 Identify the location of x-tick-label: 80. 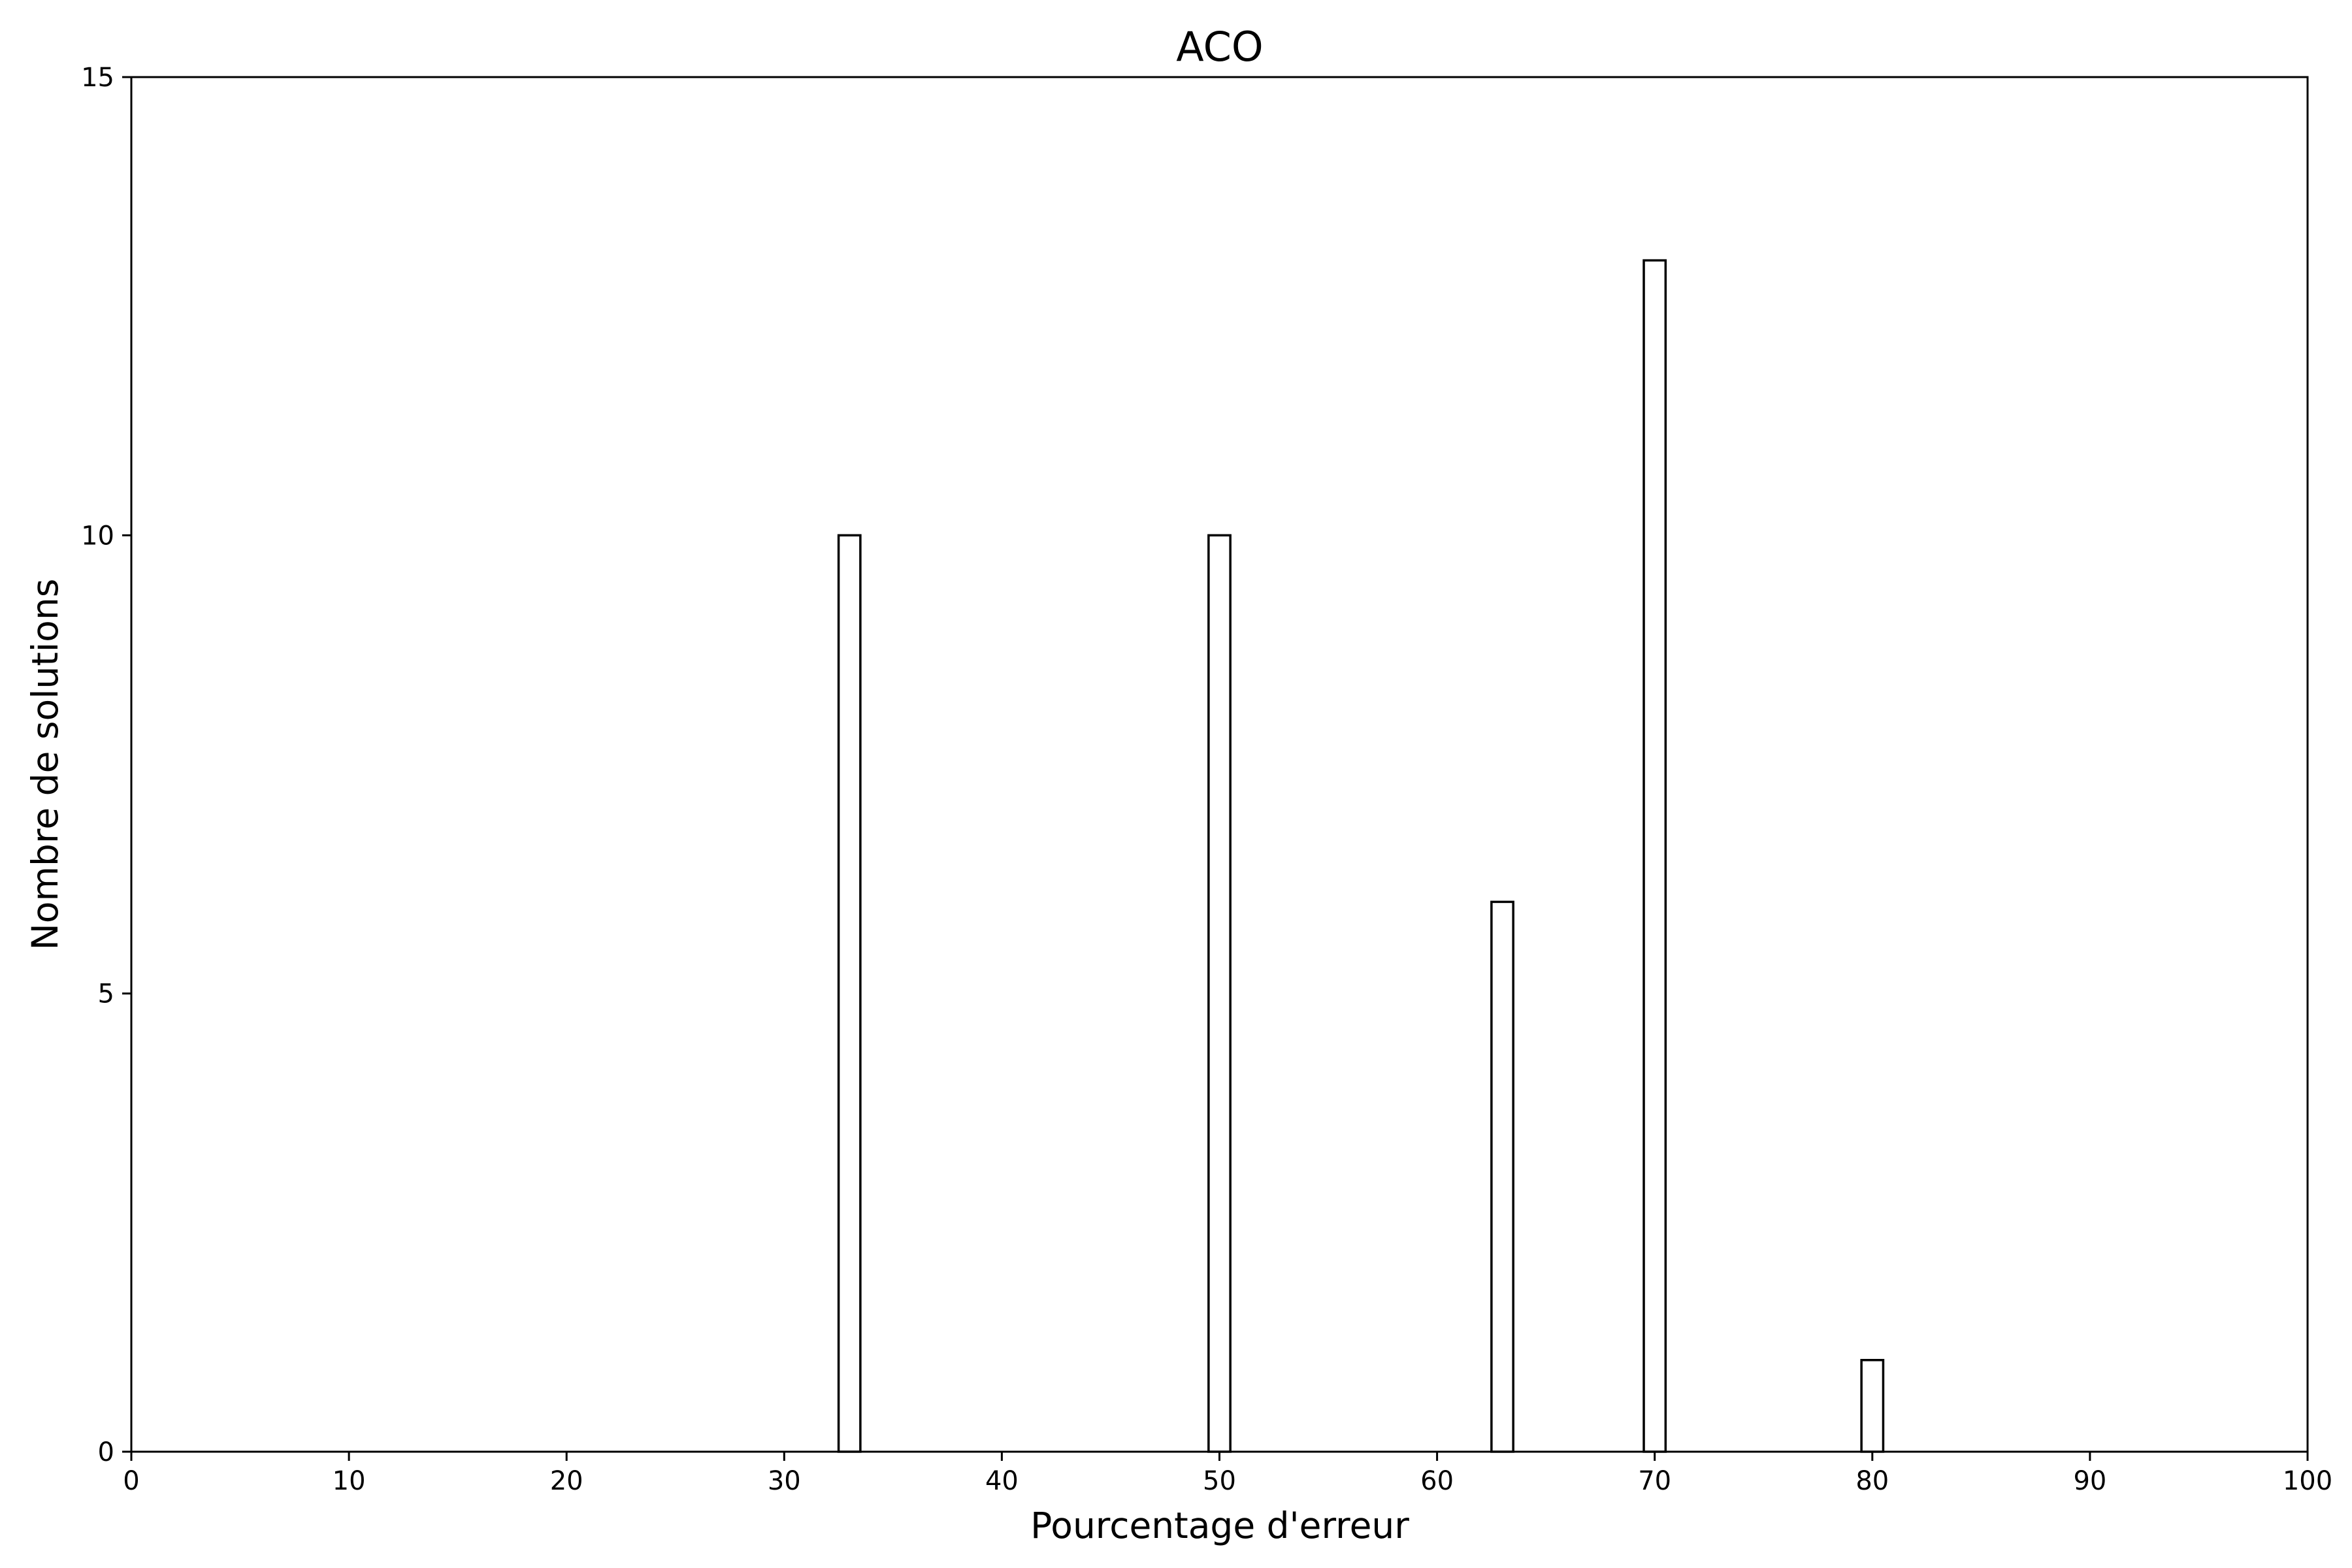
(1872, 1481).